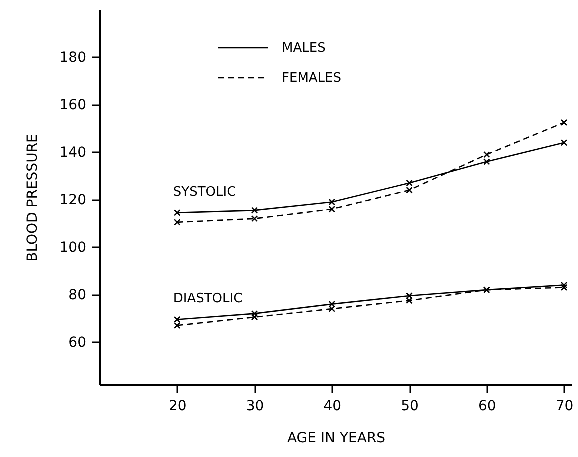 The image size is (578, 457). Describe the element at coordinates (73, 105) in the screenshot. I see `y-tick-label: 160` at that location.